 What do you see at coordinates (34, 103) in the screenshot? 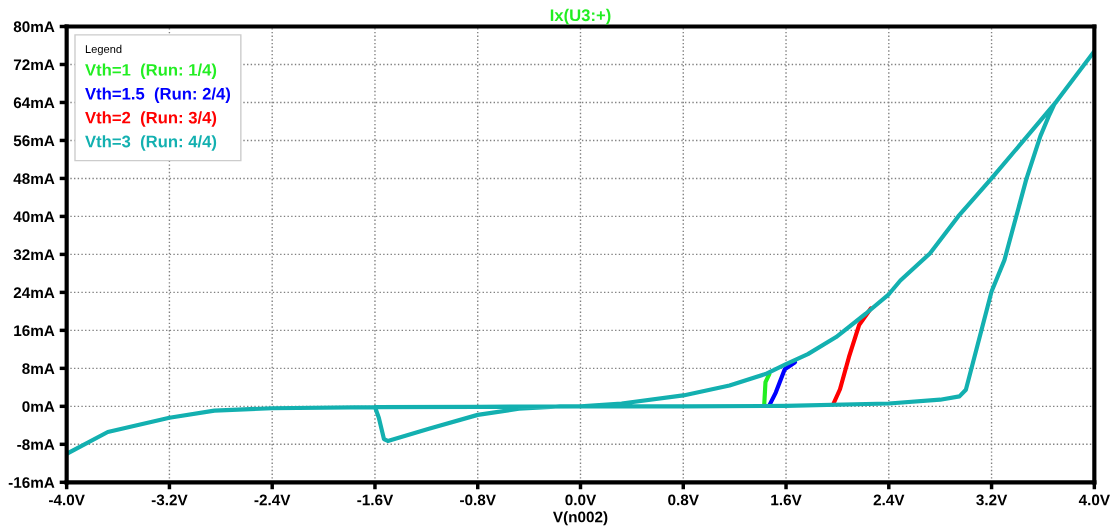
I see `y-tick-label: 64mA` at bounding box center [34, 103].